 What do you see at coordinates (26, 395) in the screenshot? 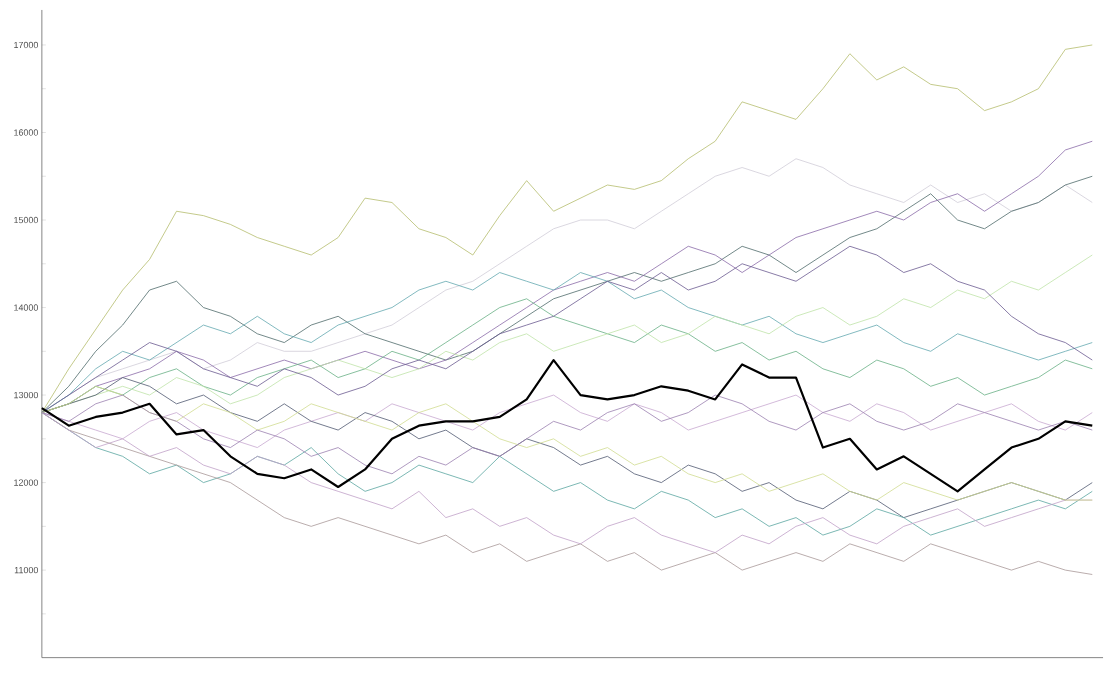
I see `y-tick-label: 13000` at bounding box center [26, 395].